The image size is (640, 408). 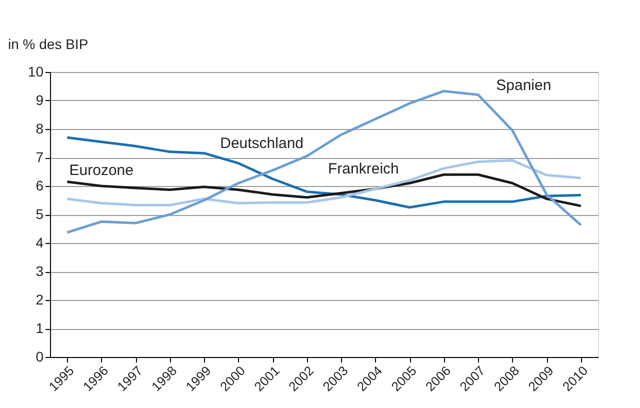 I want to click on series-label: Eurozone, so click(x=101, y=170).